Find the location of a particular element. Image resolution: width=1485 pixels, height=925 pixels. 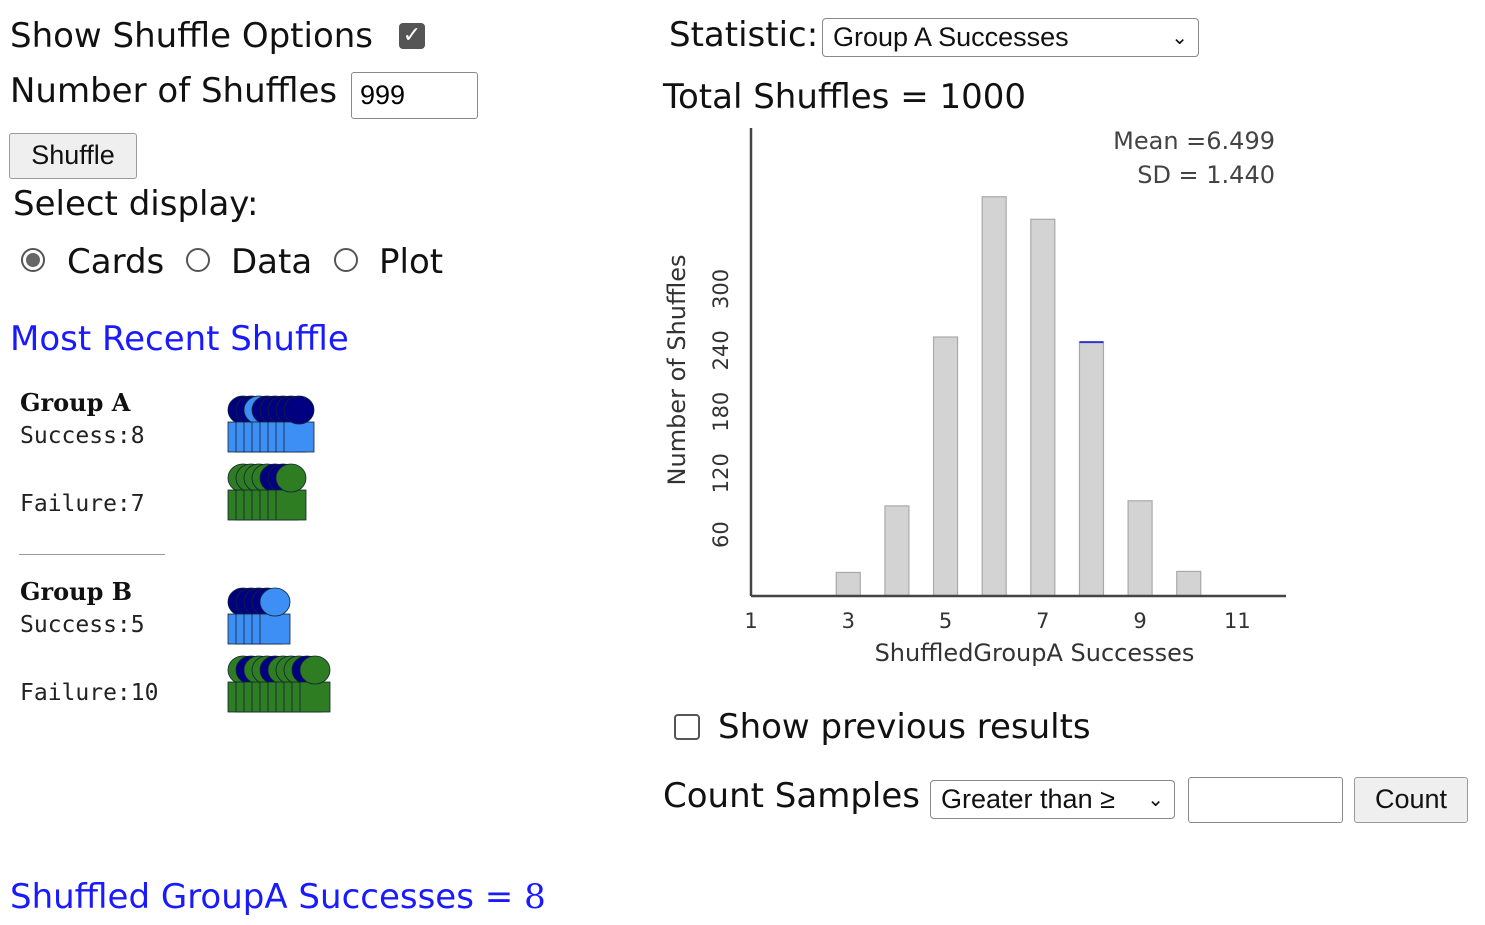

group-a-success-label: Success:8 is located at coordinates (82, 436).